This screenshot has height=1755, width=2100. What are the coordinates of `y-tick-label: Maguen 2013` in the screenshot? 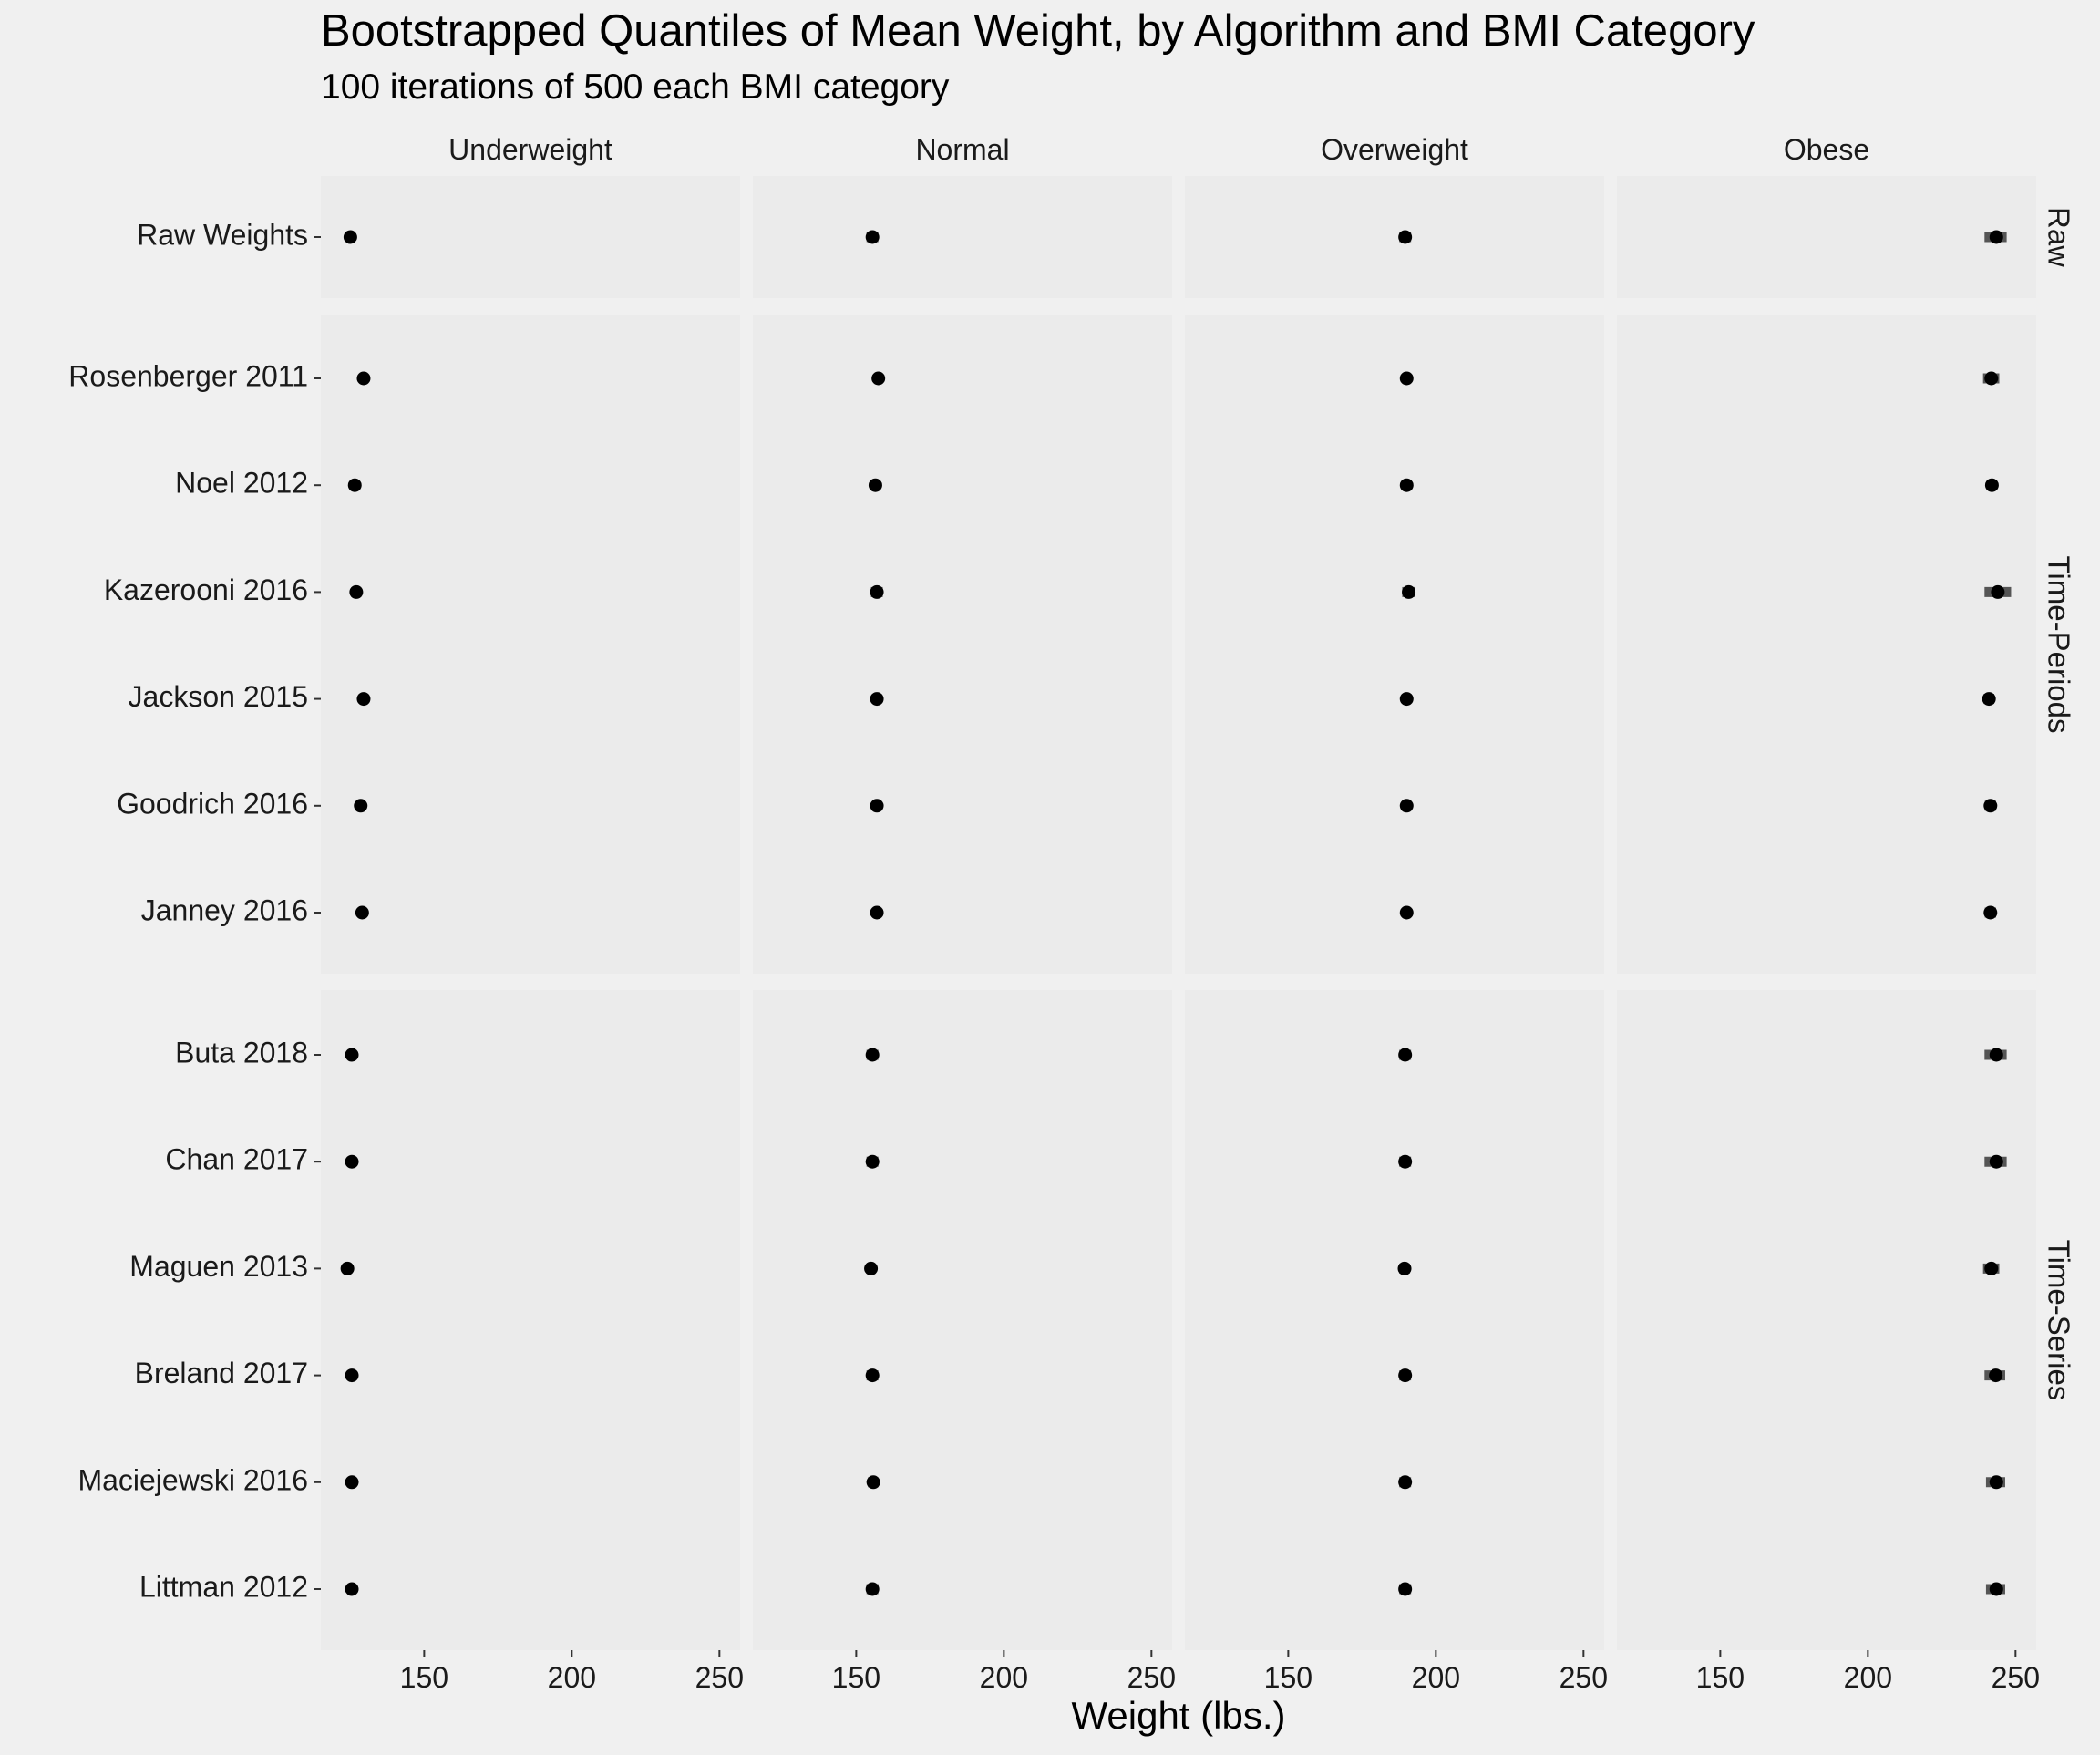 It's located at (219, 1266).